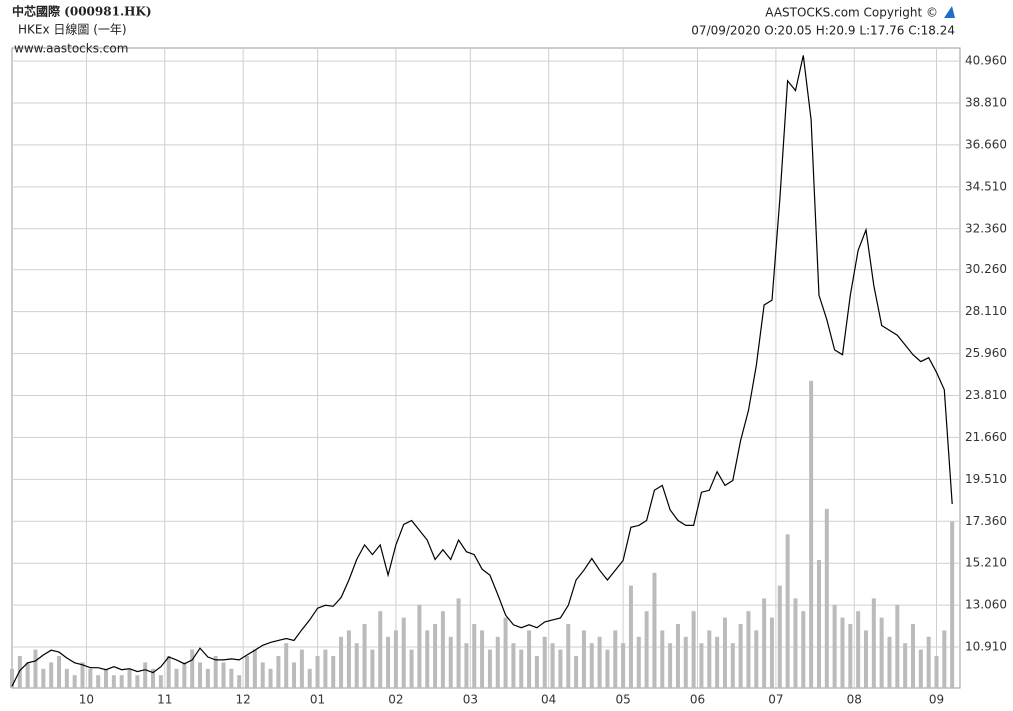  Describe the element at coordinates (986, 605) in the screenshot. I see `y-tick-label: 13.060` at that location.